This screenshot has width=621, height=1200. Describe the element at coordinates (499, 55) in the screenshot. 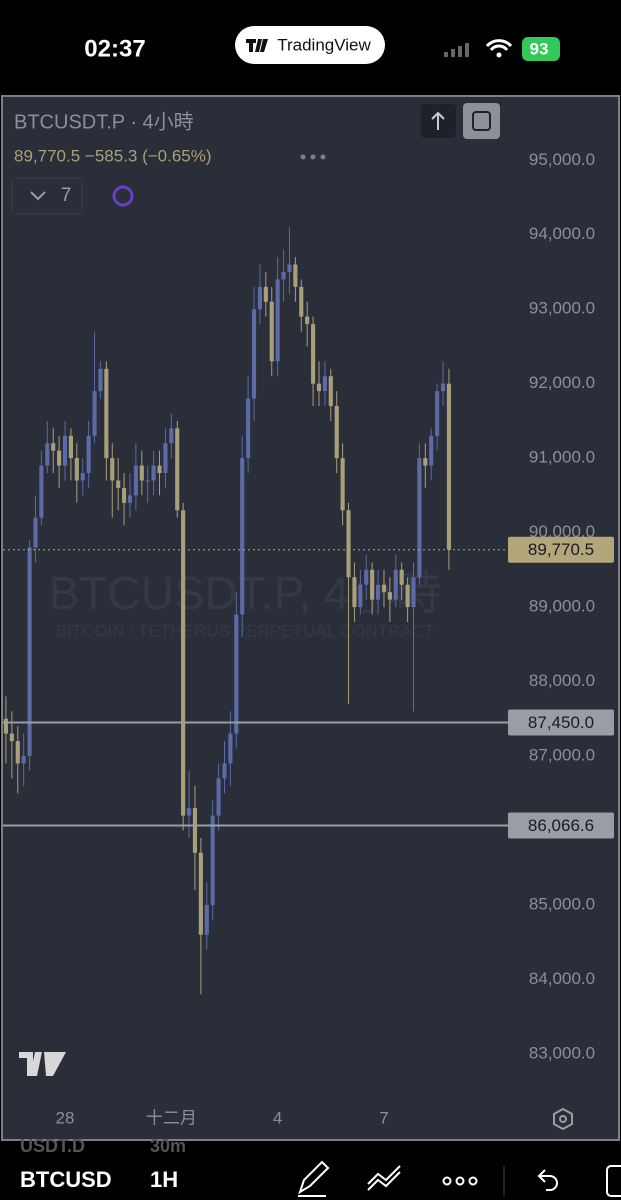

I see `wifi-dot` at that location.